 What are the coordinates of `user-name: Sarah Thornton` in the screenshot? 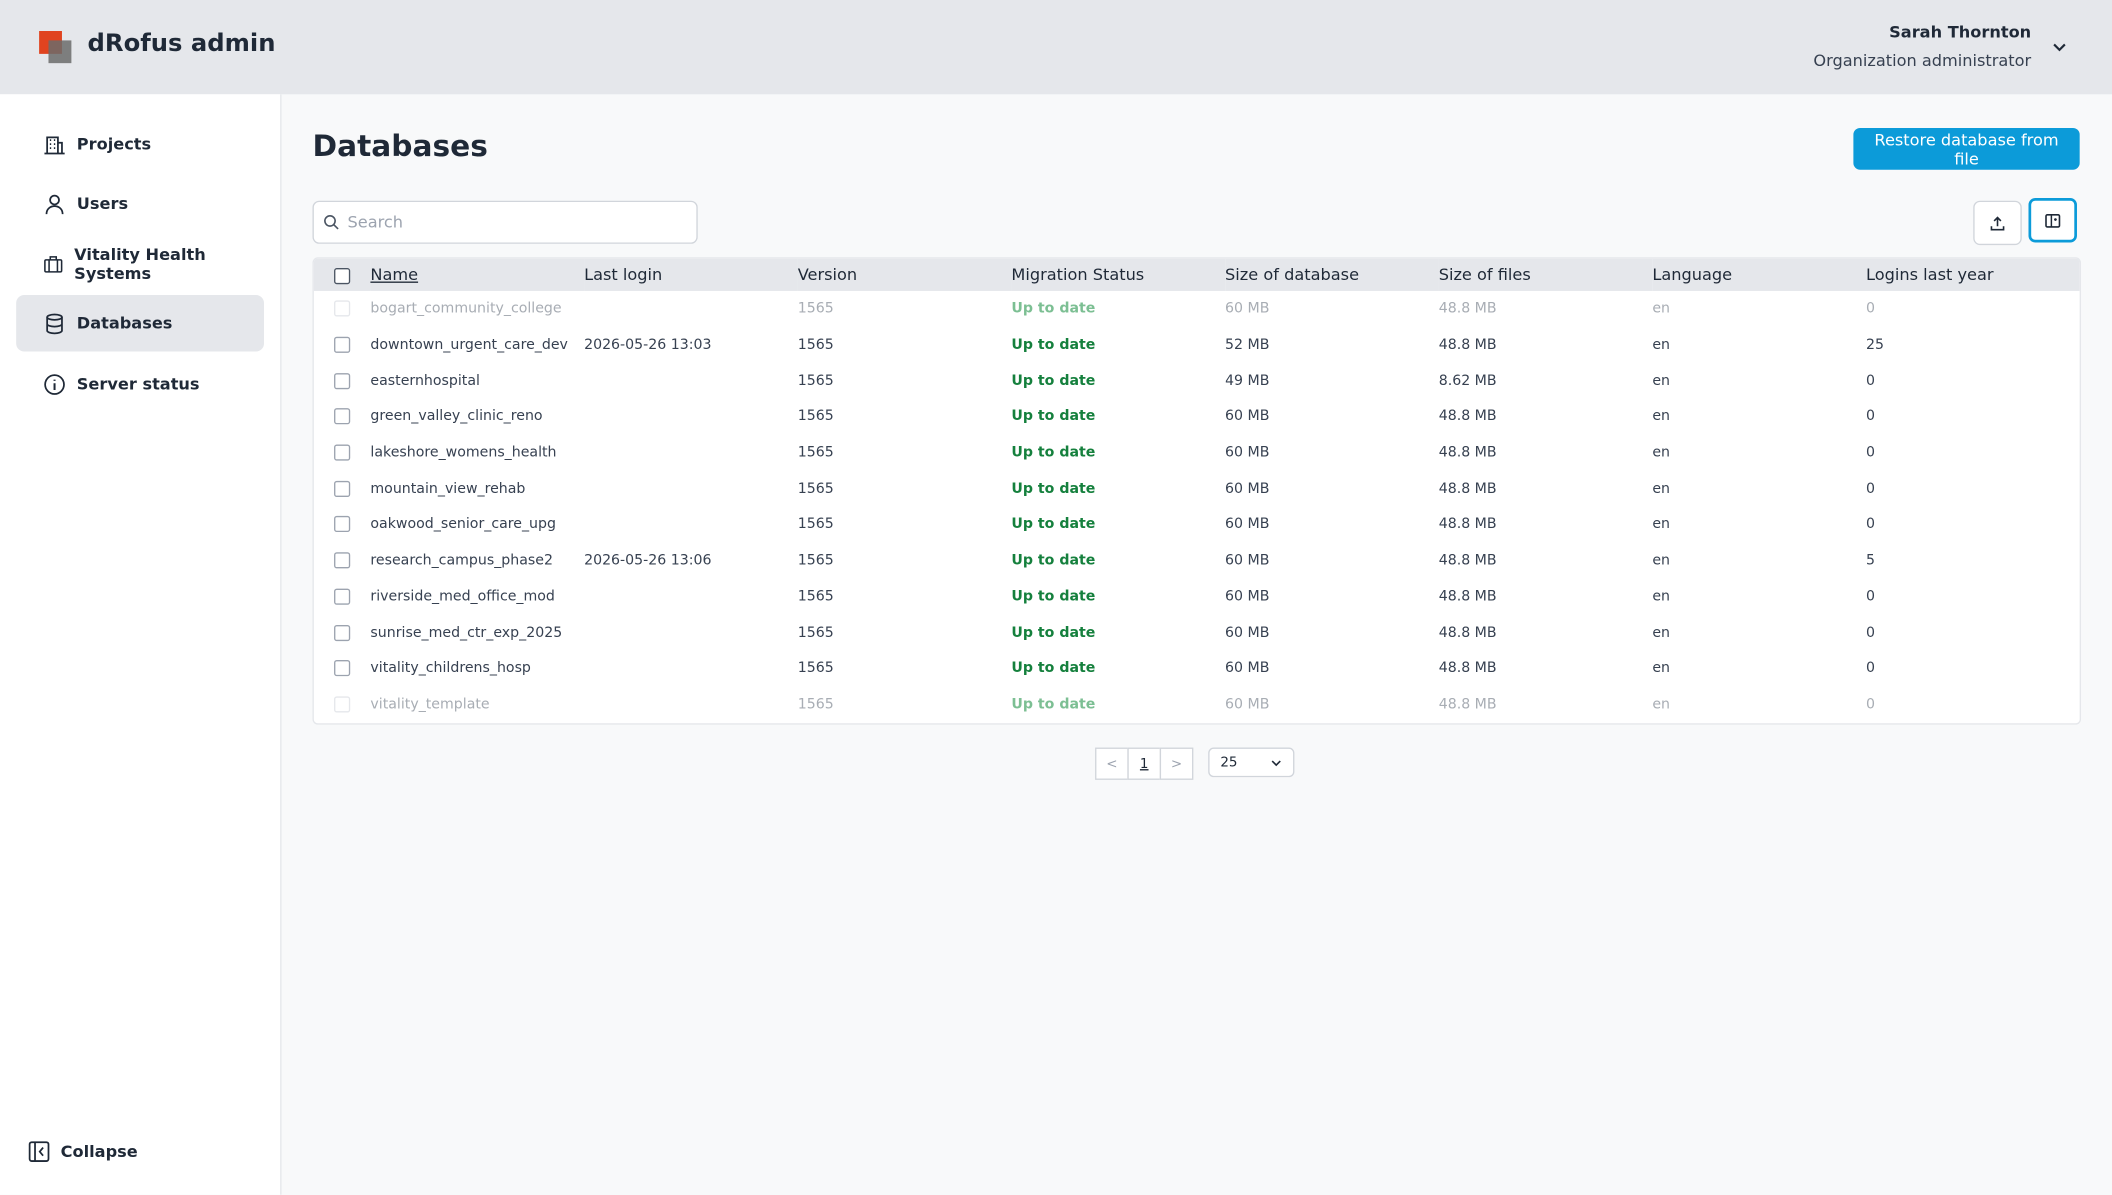 It's located at (1960, 32).